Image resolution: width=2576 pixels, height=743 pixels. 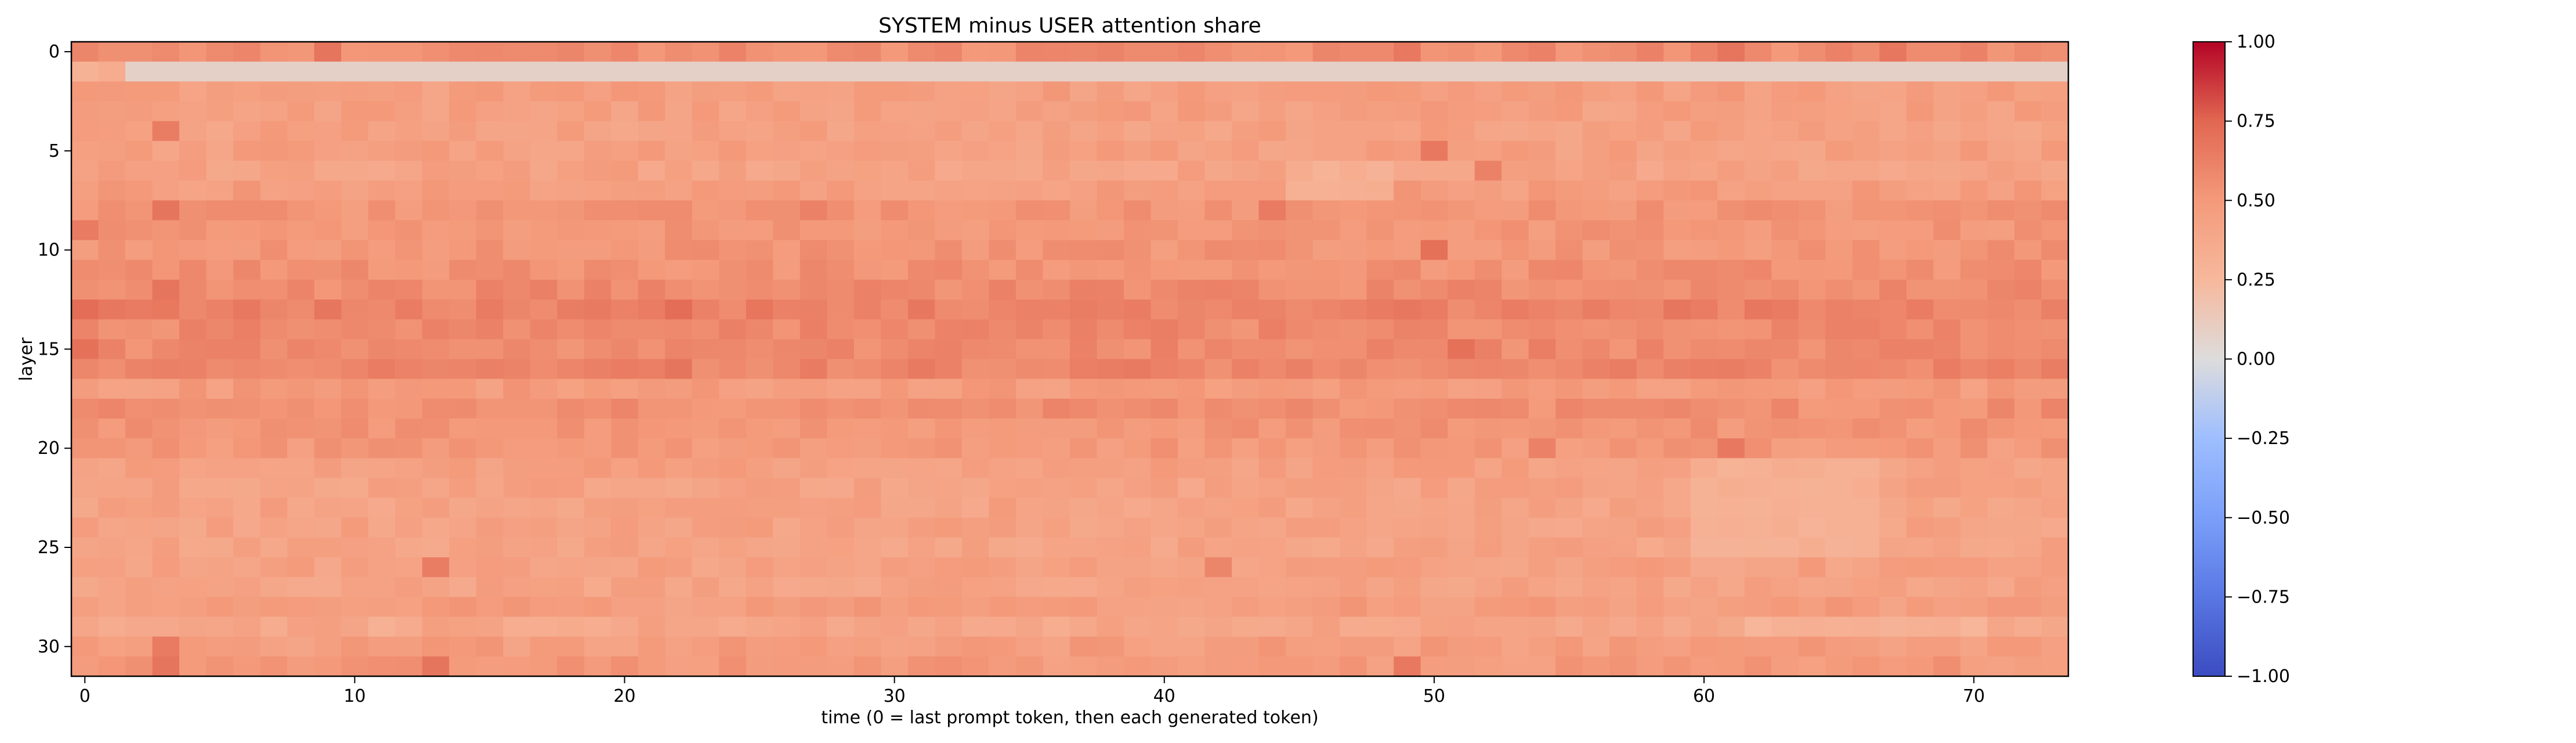 I want to click on colorbar-tick-label: −0.50, so click(x=2263, y=518).